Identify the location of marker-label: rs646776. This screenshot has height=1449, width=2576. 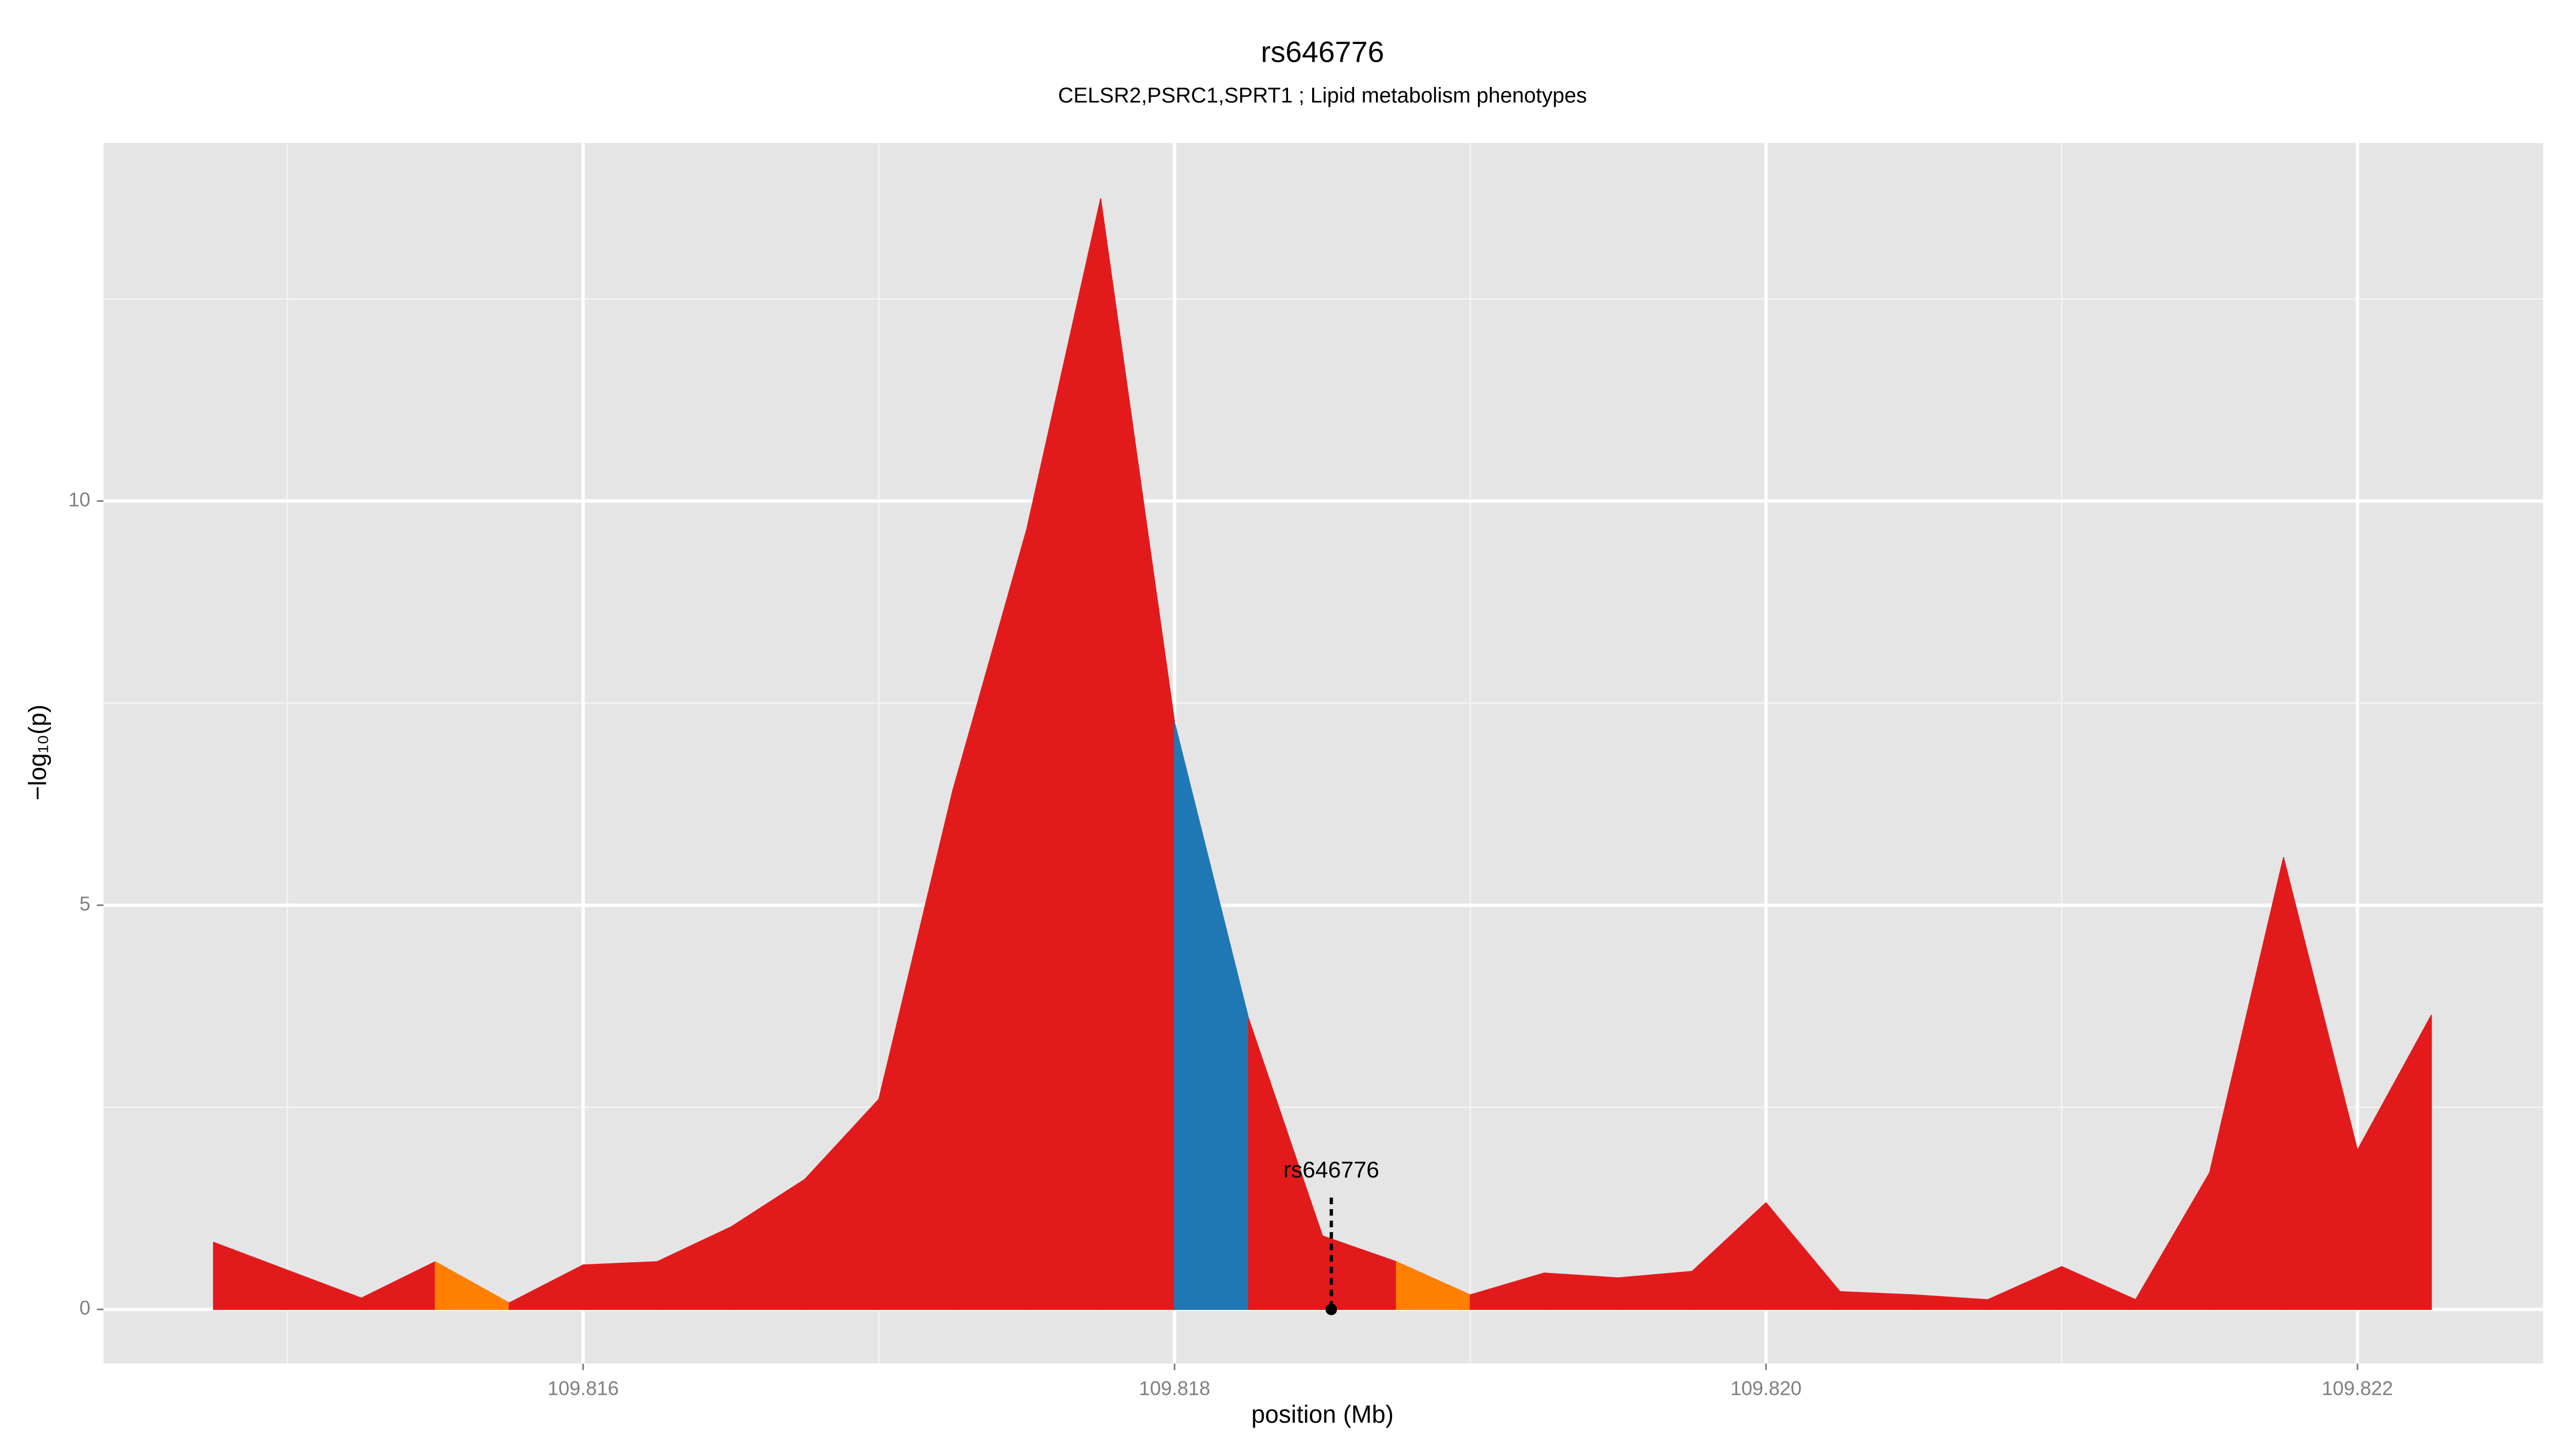
(1331, 1170).